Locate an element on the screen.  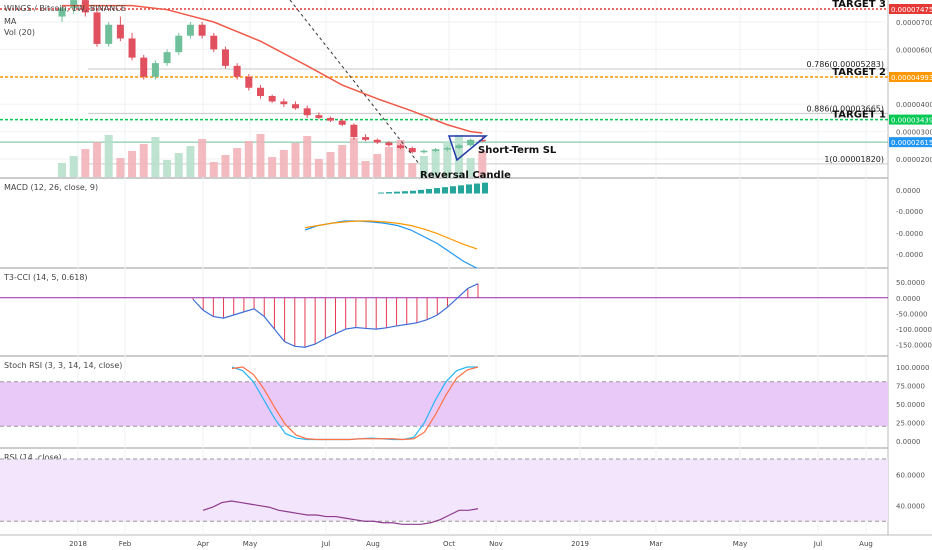
panel-title-stochrsi: Stoch RSI (3, 3, 14, 14, close) is located at coordinates (63, 365).